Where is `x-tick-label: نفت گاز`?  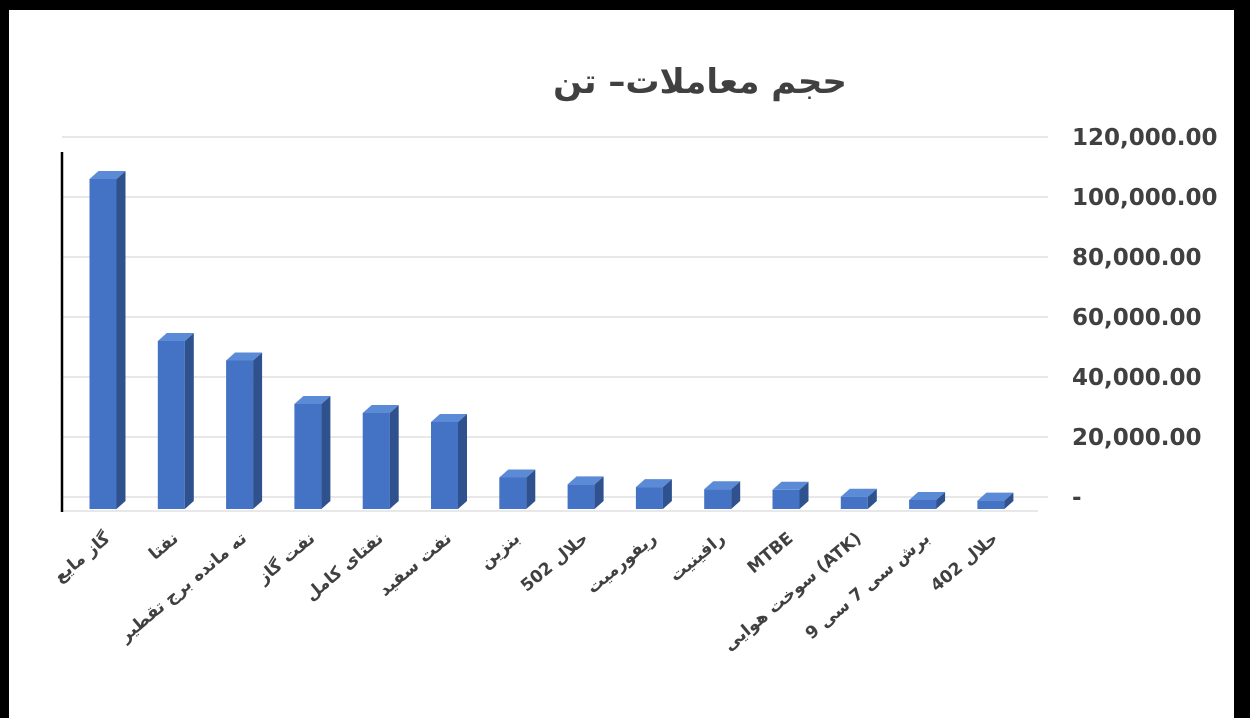
x-tick-label: نفت گاز is located at coordinates (285, 558).